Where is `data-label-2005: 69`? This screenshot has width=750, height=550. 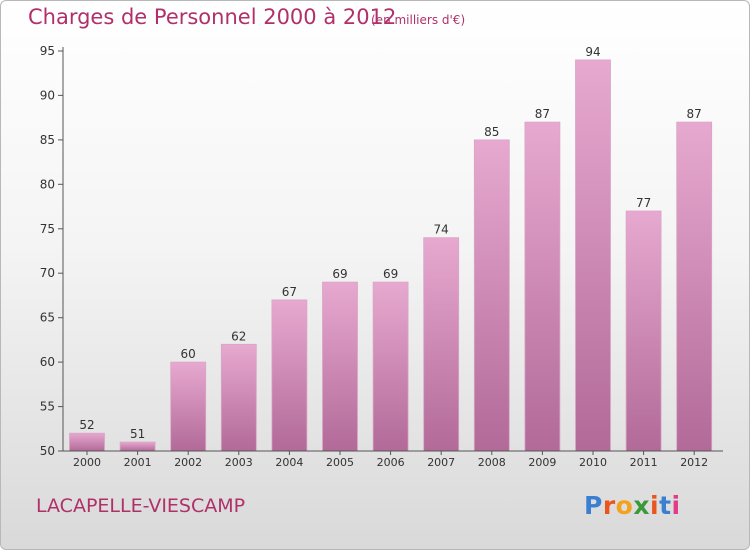 data-label-2005: 69 is located at coordinates (339, 274).